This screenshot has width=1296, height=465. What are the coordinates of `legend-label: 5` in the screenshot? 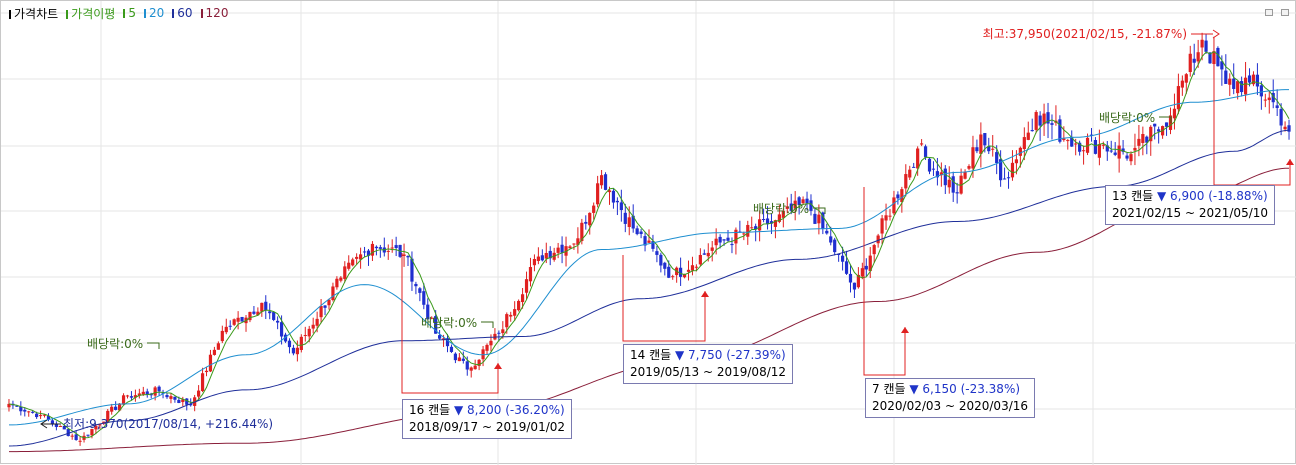 It's located at (132, 13).